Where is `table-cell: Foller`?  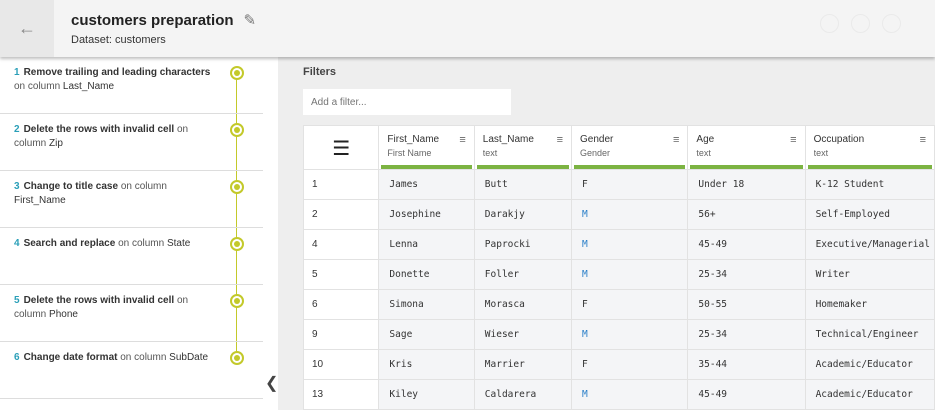 table-cell: Foller is located at coordinates (523, 274).